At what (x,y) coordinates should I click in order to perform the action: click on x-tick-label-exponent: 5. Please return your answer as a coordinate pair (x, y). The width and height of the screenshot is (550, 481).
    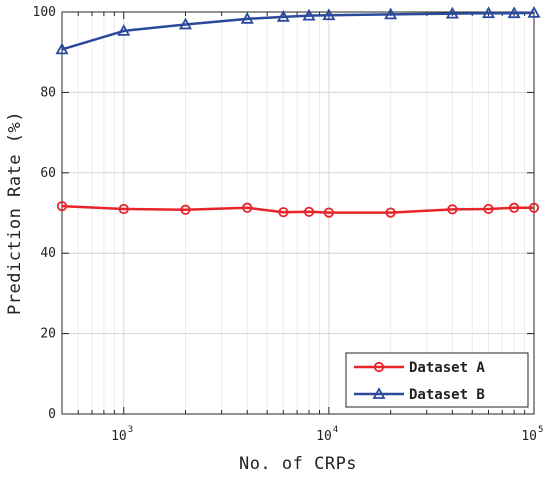
    Looking at the image, I should click on (540, 430).